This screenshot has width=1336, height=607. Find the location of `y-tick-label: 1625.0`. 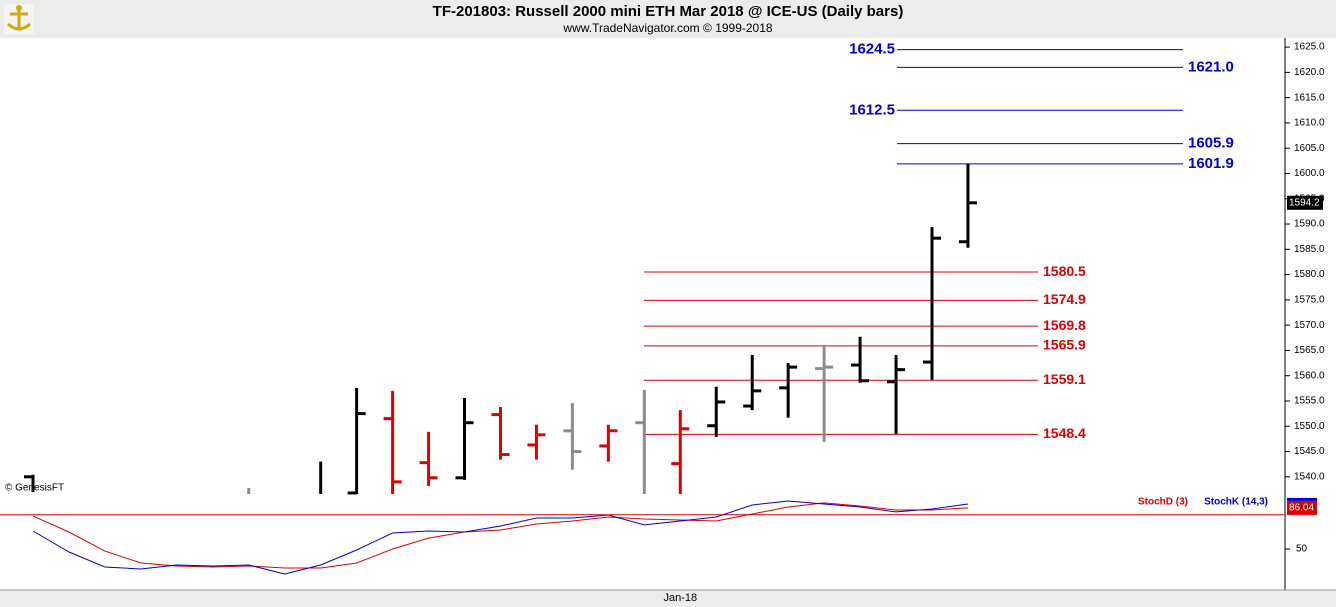

y-tick-label: 1625.0 is located at coordinates (1309, 47).